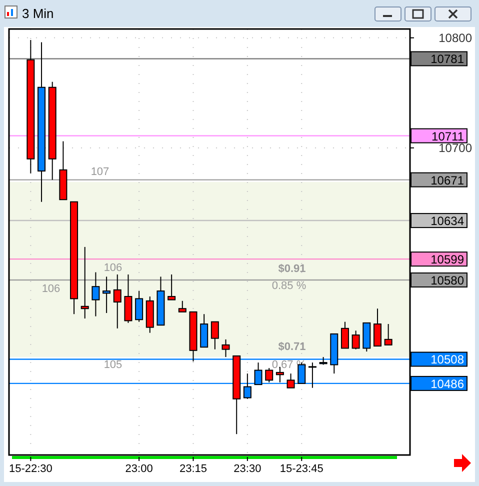 Image resolution: width=479 pixels, height=486 pixels. I want to click on ref-line-label: 10508, so click(447, 359).